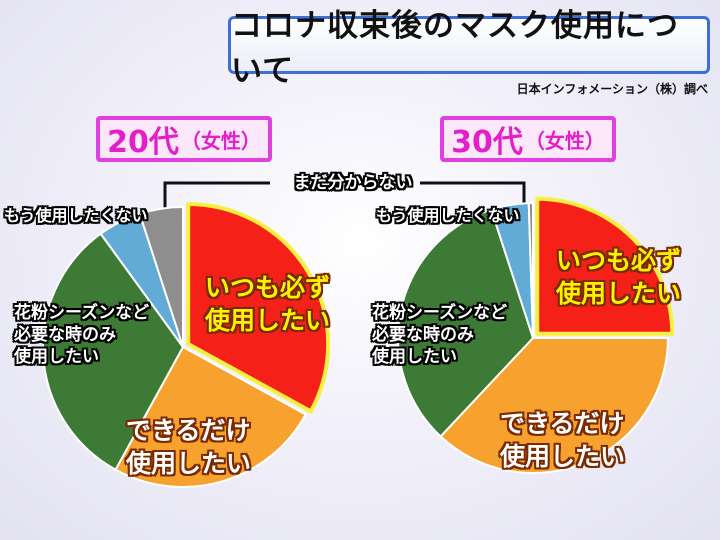 Image resolution: width=720 pixels, height=540 pixels. Describe the element at coordinates (220, 140) in the screenshot. I see `chart-1-sex: （女性）` at that location.